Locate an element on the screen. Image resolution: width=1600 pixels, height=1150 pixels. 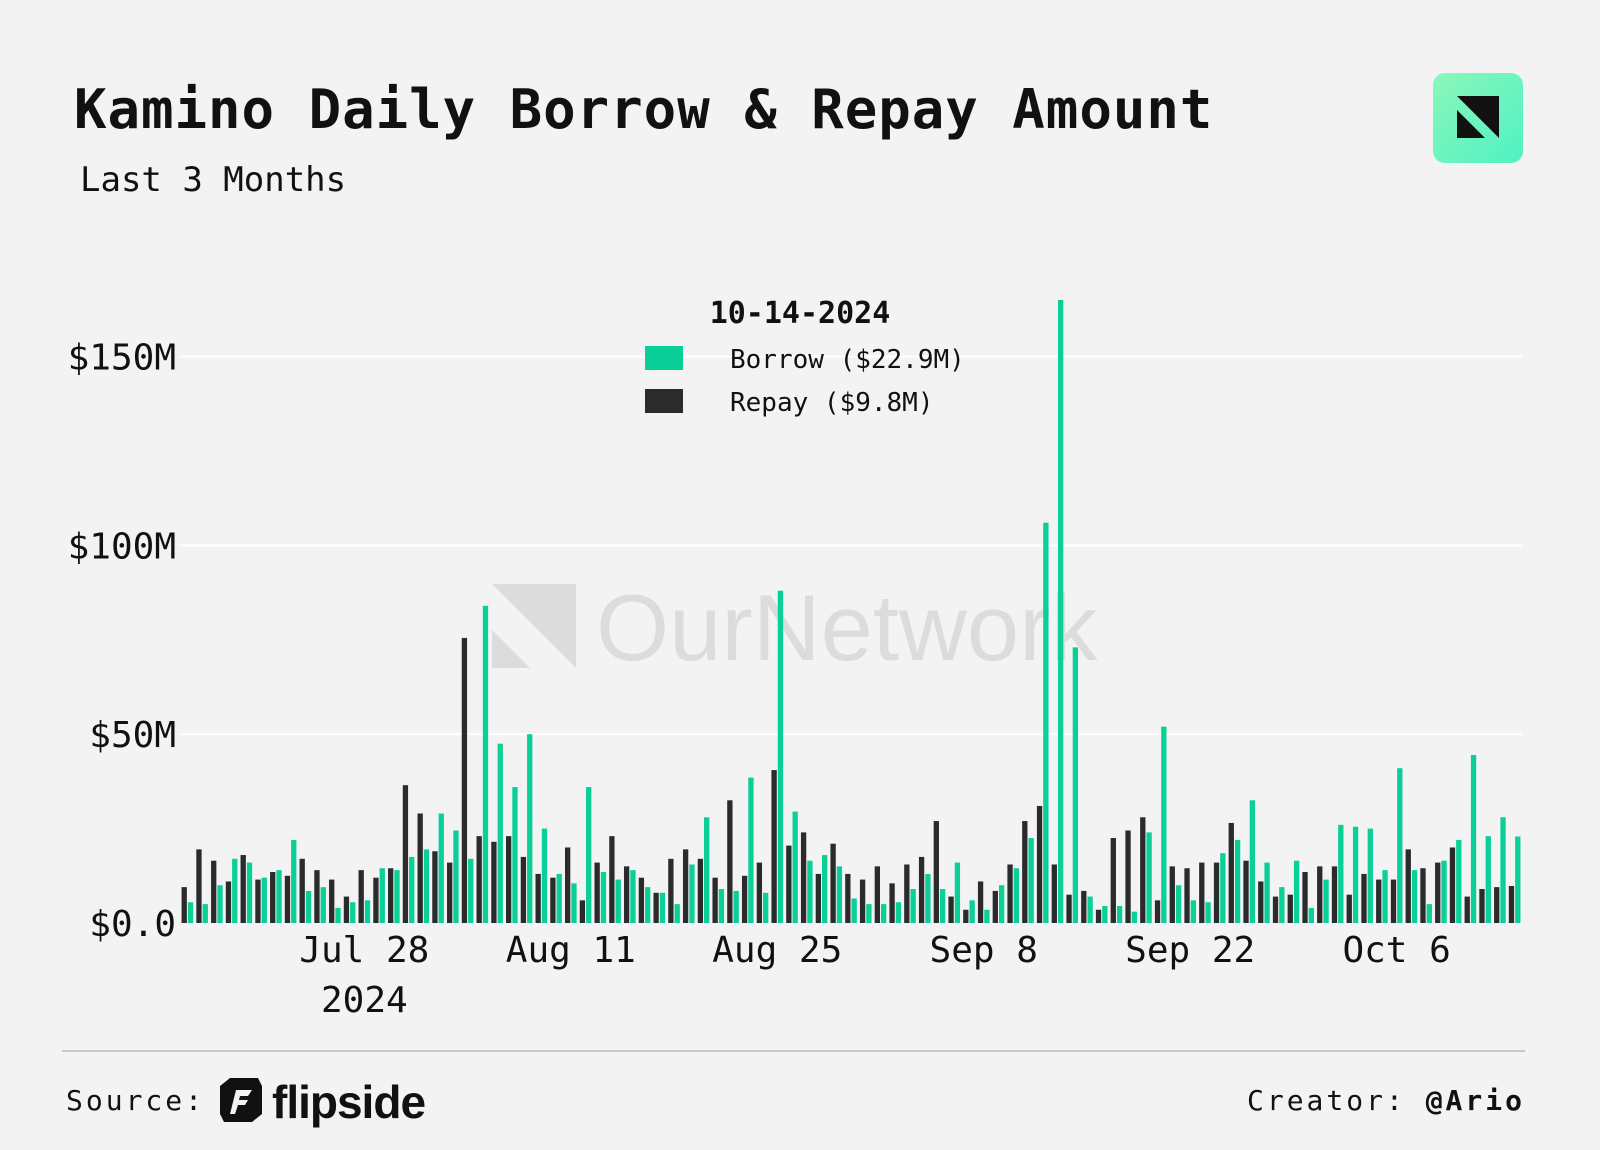
x-tick-label: Aug 11 is located at coordinates (571, 950).